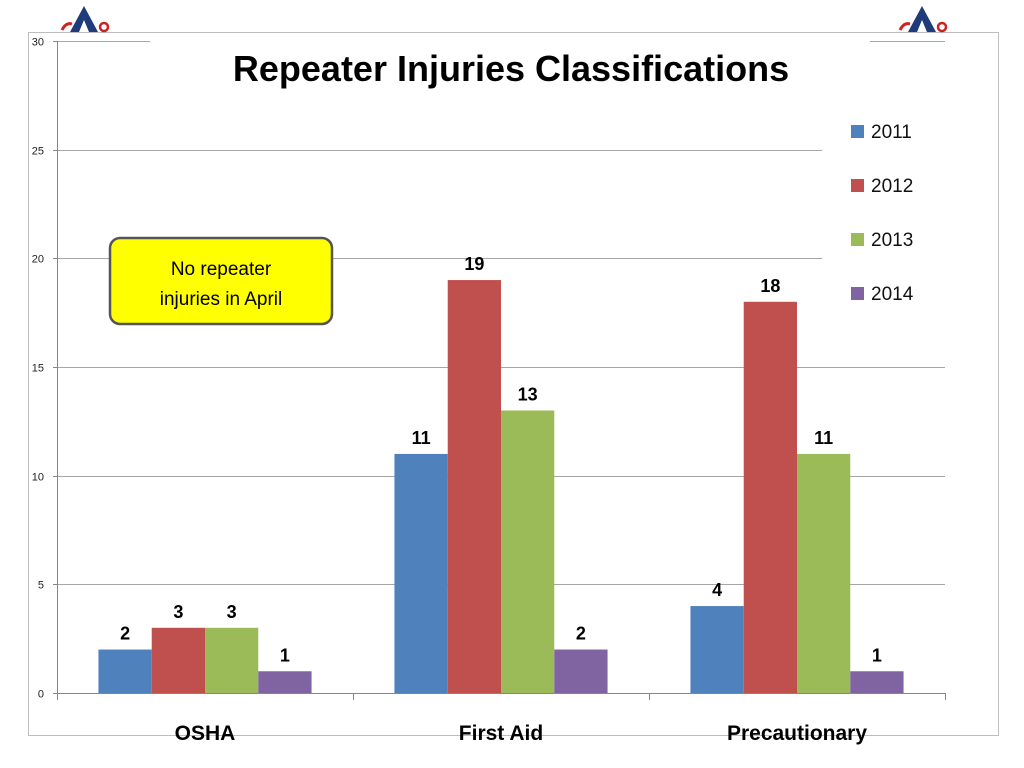  What do you see at coordinates (178, 612) in the screenshot?
I see `data-label-osha-2012: 3` at bounding box center [178, 612].